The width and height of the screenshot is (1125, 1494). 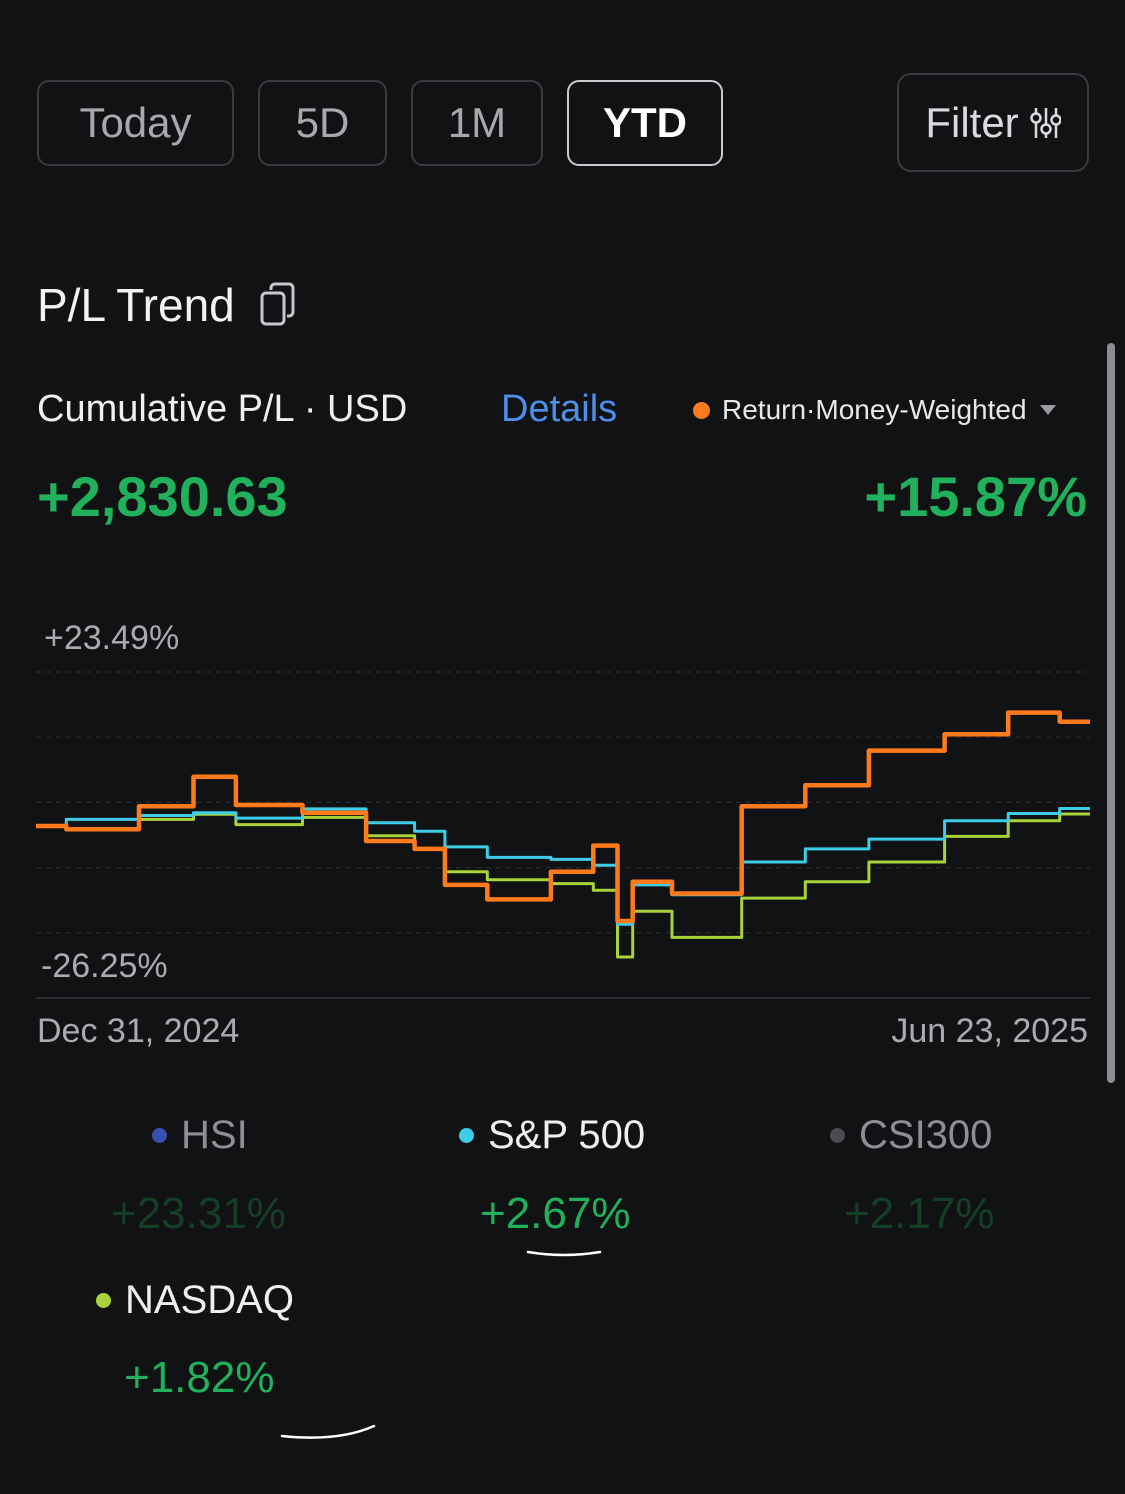 I want to click on csi300-dot-icon, so click(x=837, y=1135).